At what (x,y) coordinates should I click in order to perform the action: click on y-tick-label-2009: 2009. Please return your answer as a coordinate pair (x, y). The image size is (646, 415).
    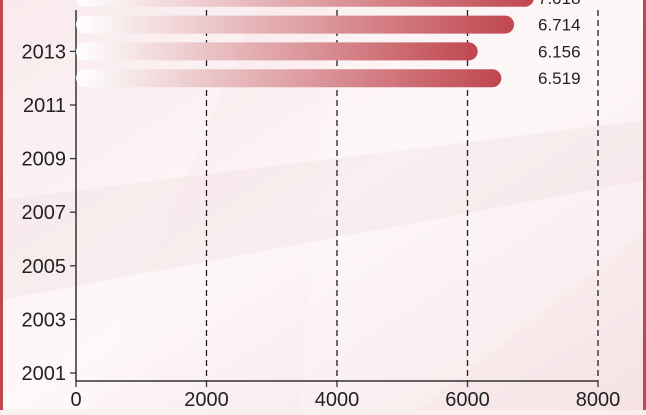
    Looking at the image, I should click on (44, 160).